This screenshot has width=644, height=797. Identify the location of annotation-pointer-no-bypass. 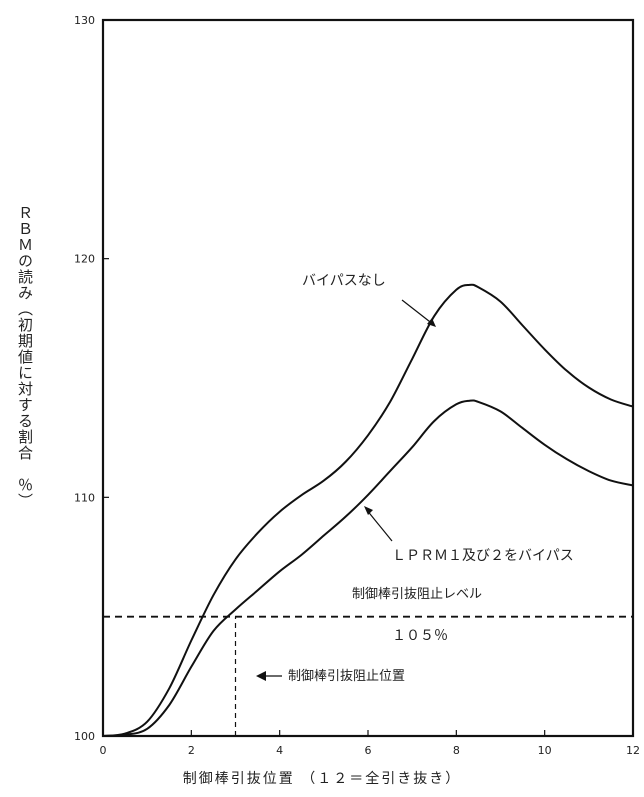
(418, 312).